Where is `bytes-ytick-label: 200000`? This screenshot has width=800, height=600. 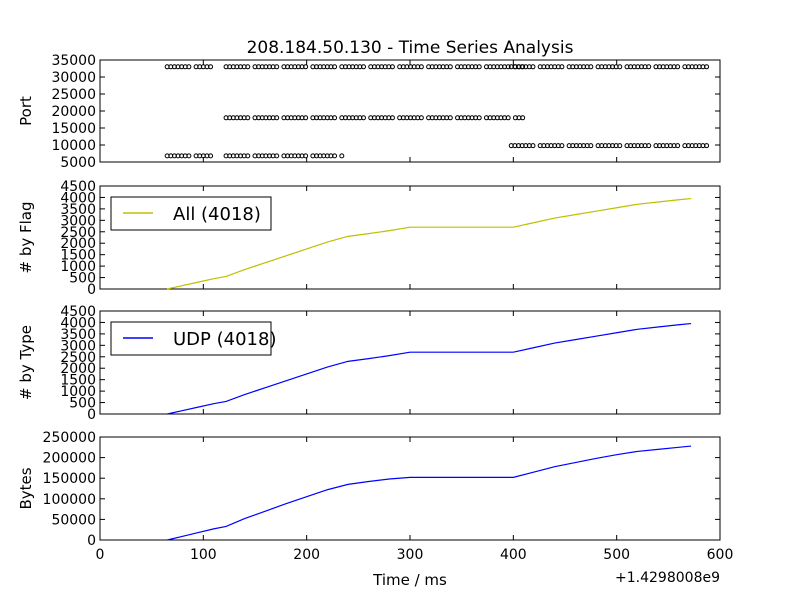
bytes-ytick-label: 200000 is located at coordinates (69, 459).